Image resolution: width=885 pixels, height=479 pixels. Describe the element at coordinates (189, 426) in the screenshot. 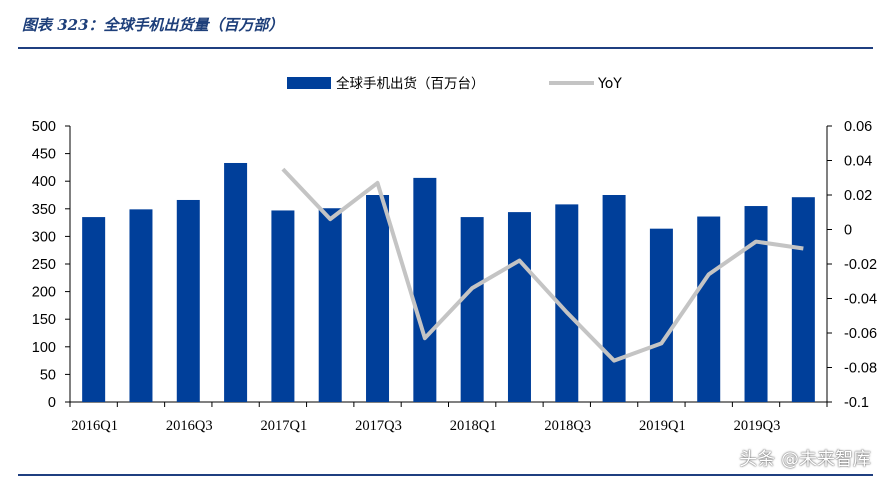

I see `x-tick-label: 2016Q3` at that location.